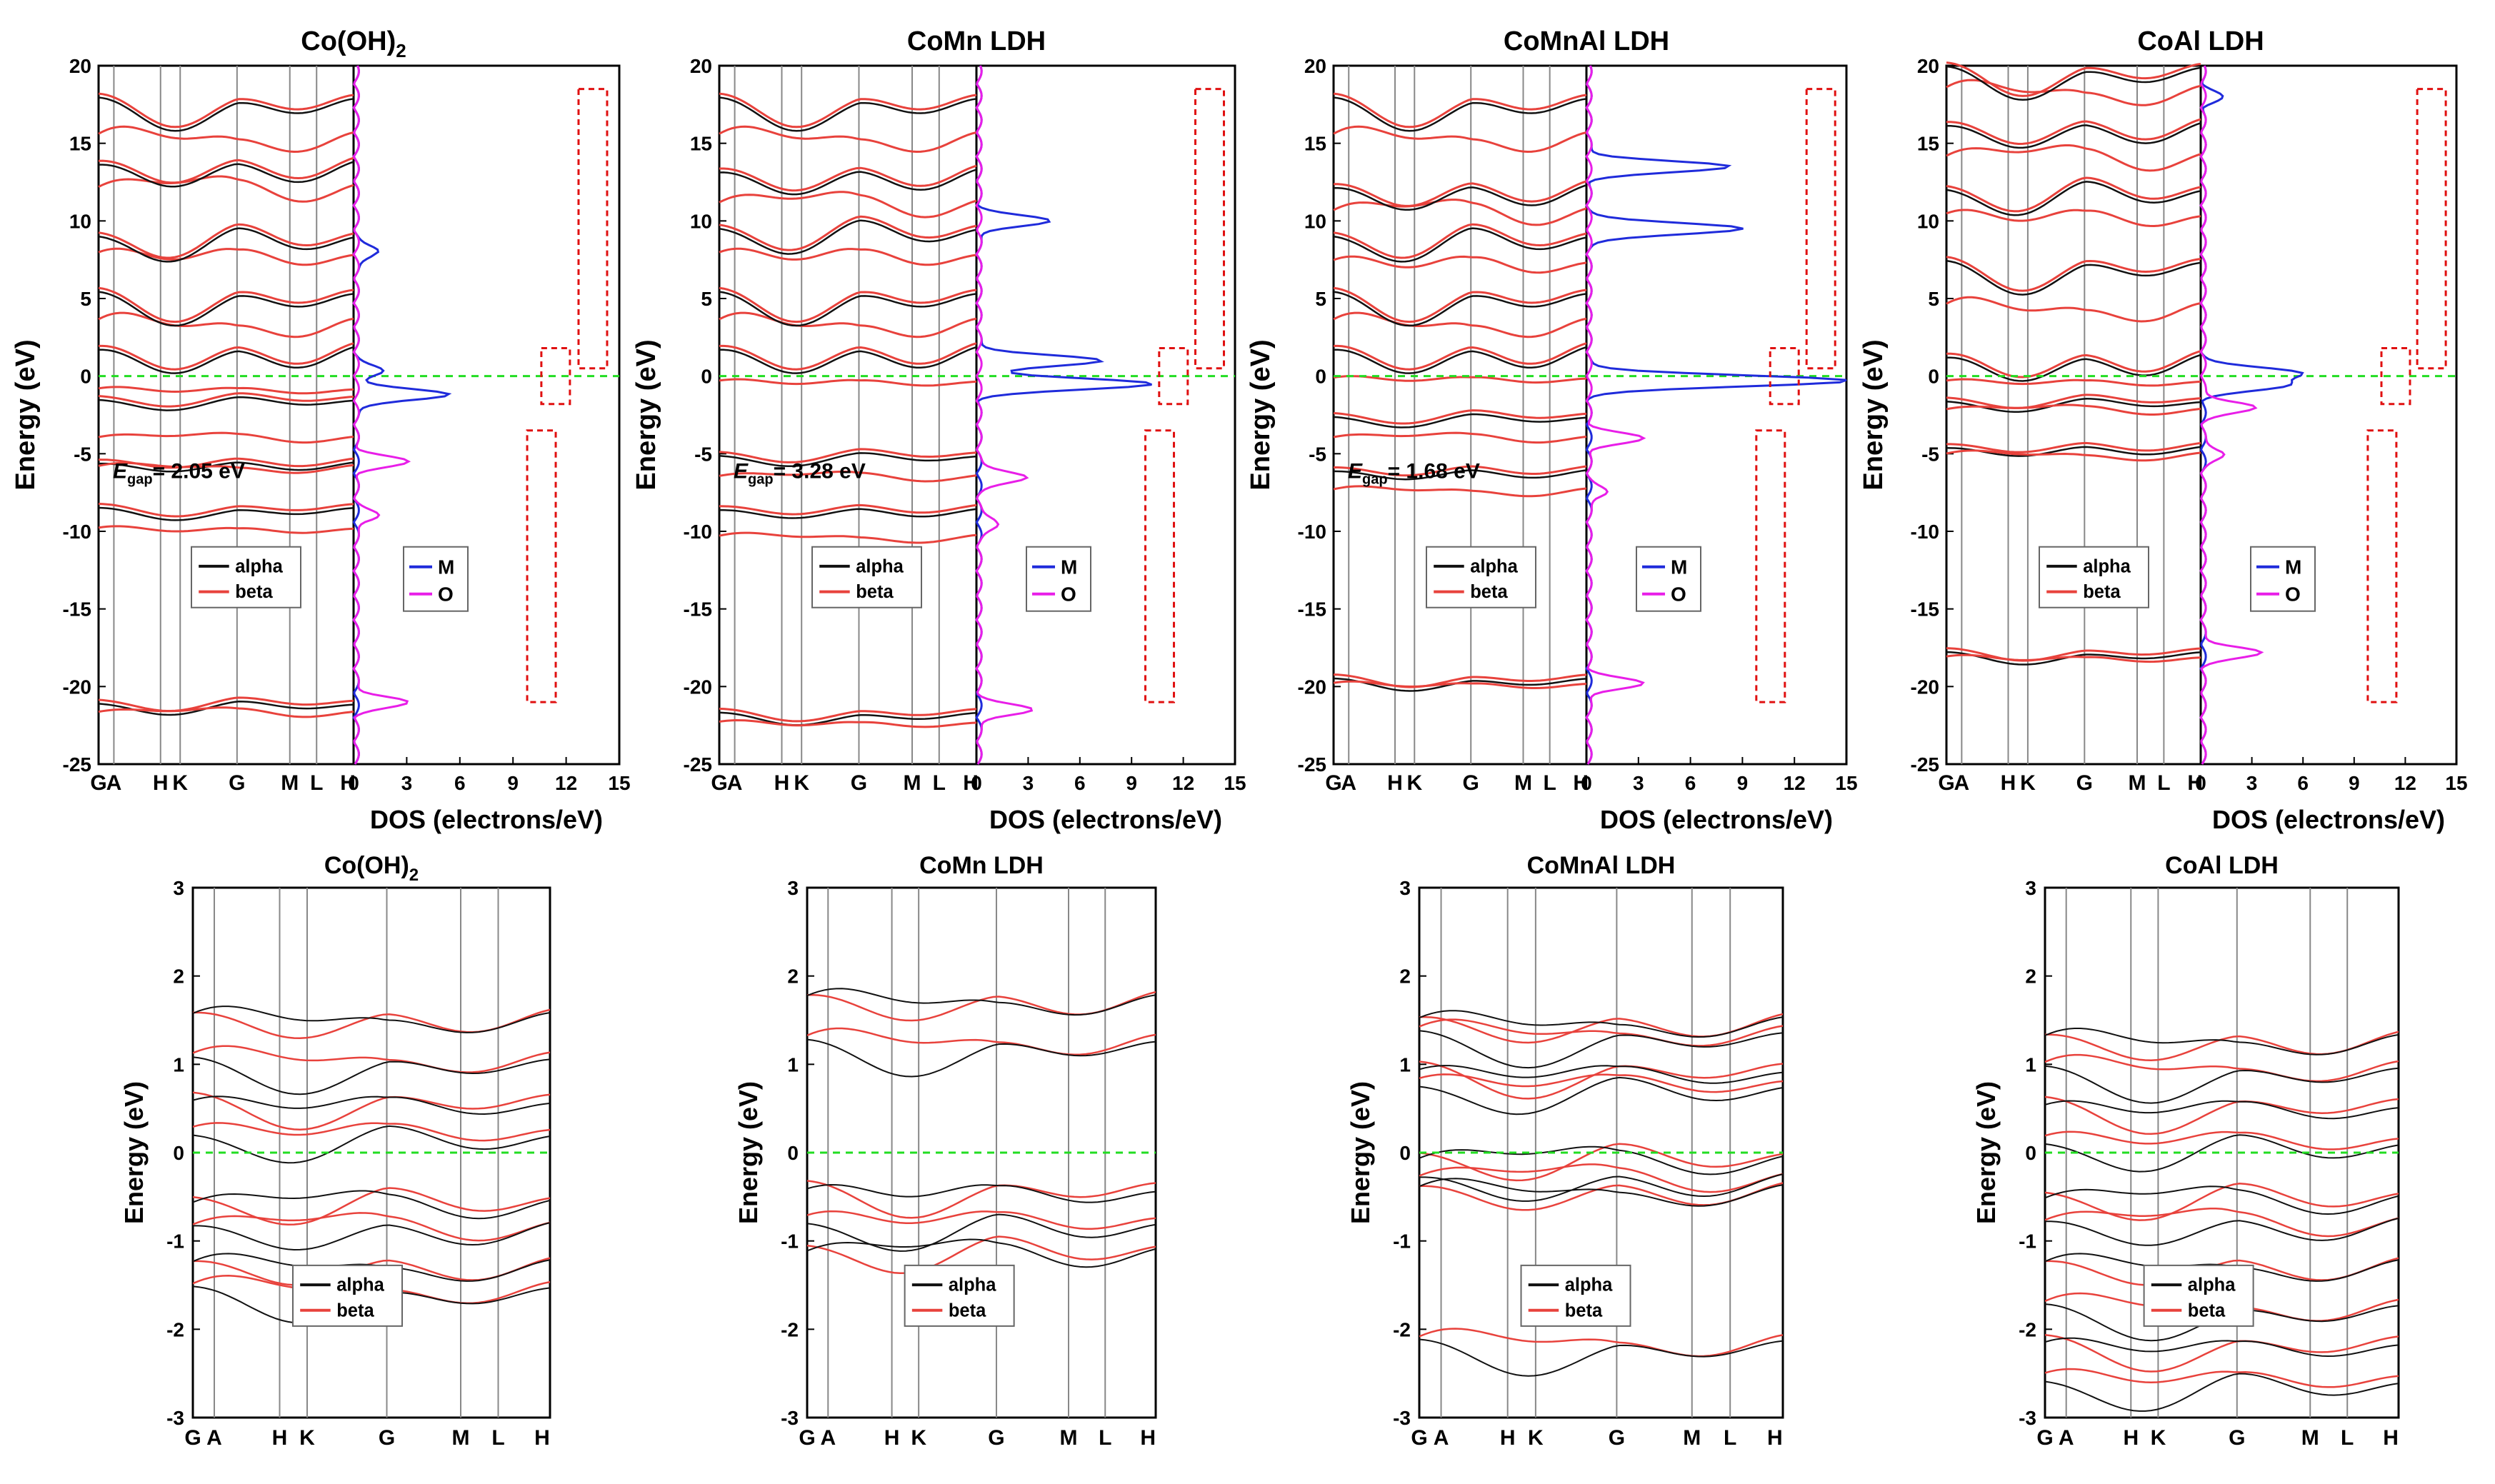  What do you see at coordinates (407, 783) in the screenshot?
I see `dos-xtick-label: 3` at bounding box center [407, 783].